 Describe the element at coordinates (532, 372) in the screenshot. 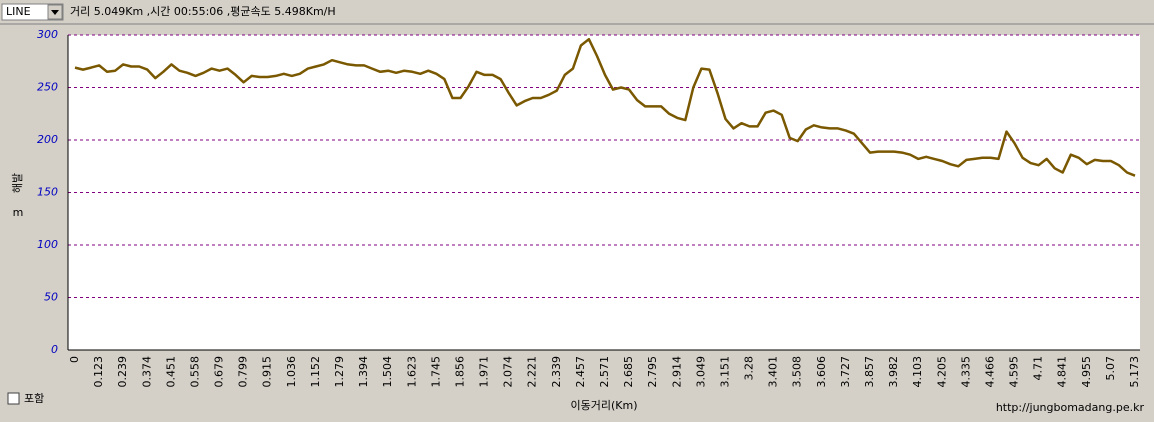

I see `x-tick-label: 2.221` at that location.